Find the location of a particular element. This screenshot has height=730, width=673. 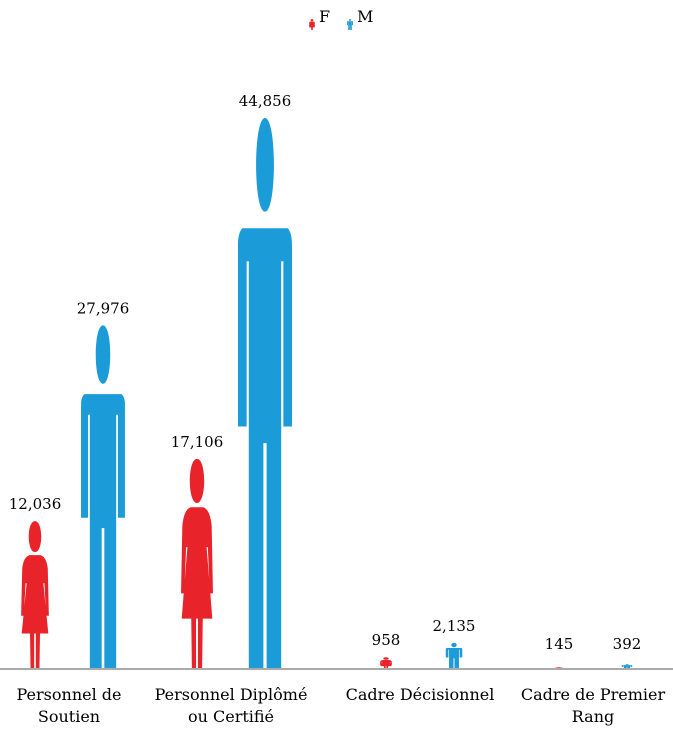

category-label: Cadre Décisionnel is located at coordinates (420, 694).